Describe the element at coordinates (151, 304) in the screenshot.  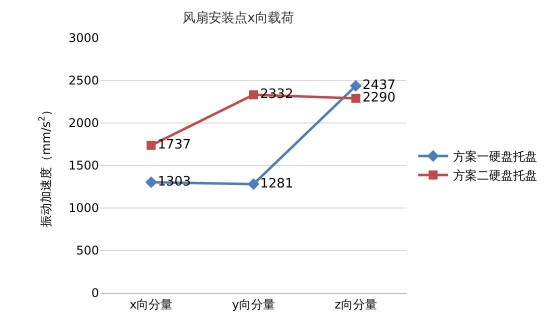
I see `x-tick-label: x向分量` at that location.